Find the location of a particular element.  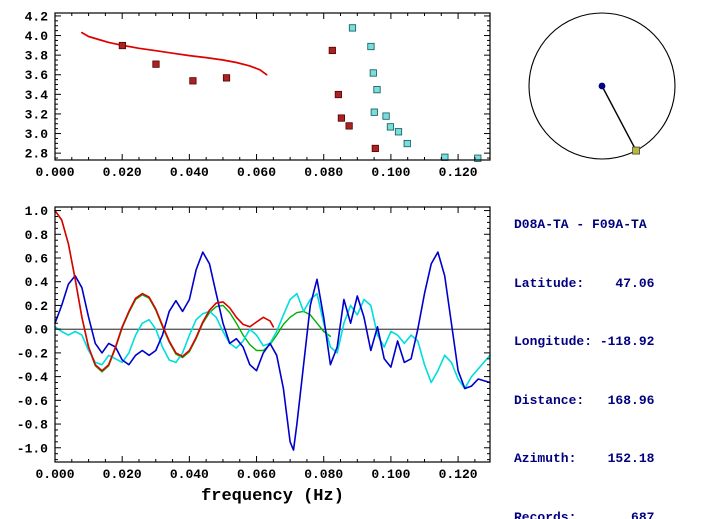

distance-line: Distance: 168.96 is located at coordinates (584, 400).